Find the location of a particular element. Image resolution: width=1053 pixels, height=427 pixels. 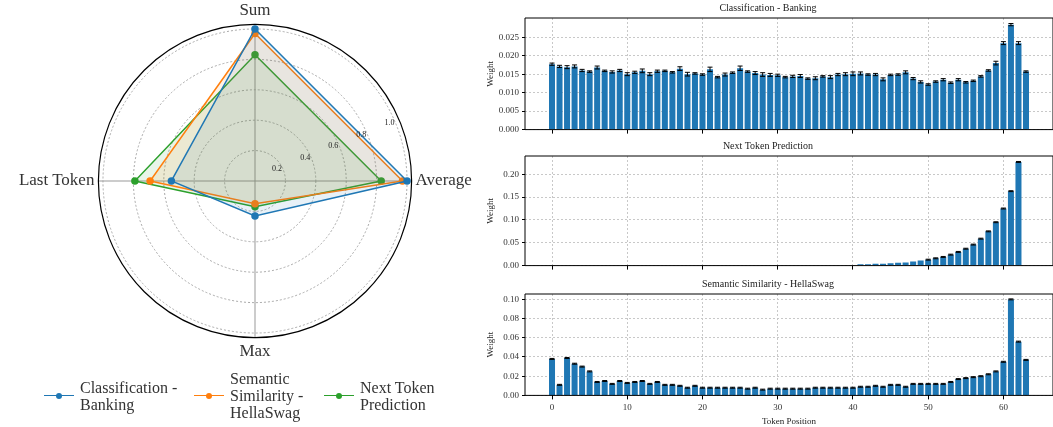

chart-title: Classification - Banking is located at coordinates (768, 7).